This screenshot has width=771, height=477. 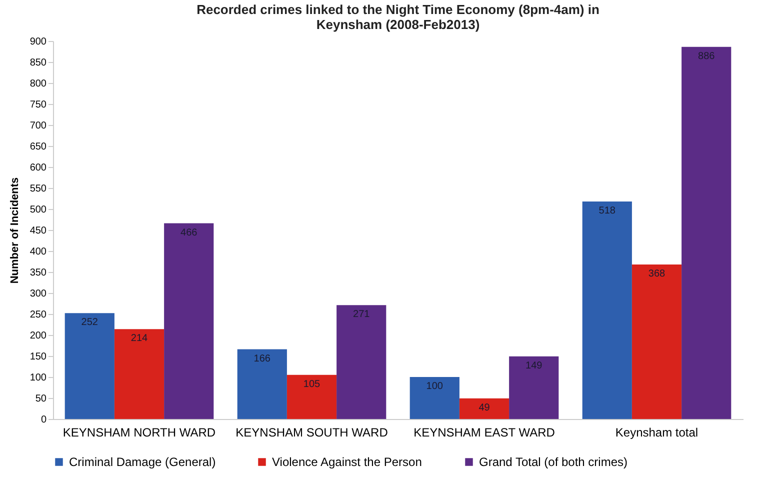 I want to click on y-tick-label: 550, so click(x=38, y=189).